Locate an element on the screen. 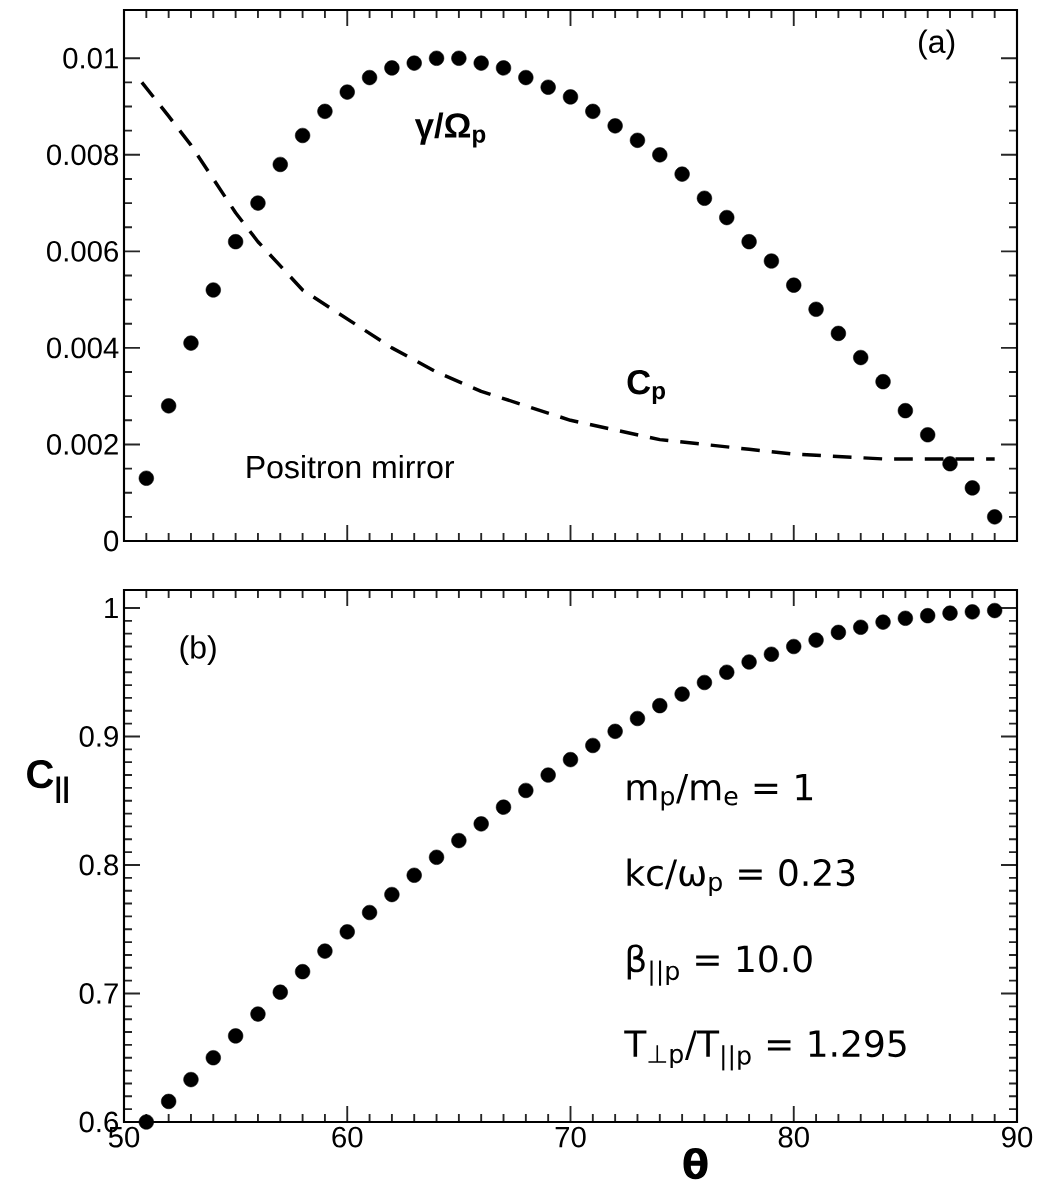 The image size is (1047, 1187). y-axis-title: C$_{||}$ is located at coordinates (47, 782).